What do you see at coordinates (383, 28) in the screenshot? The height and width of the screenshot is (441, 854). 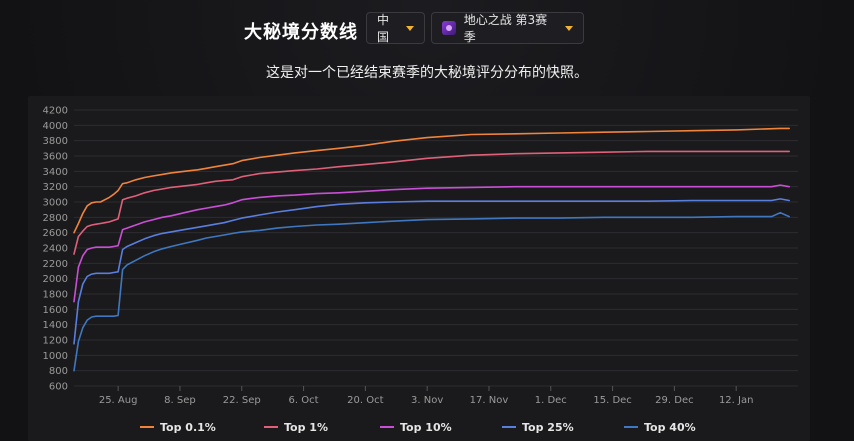 I see `region-dropdown-label: 中国` at bounding box center [383, 28].